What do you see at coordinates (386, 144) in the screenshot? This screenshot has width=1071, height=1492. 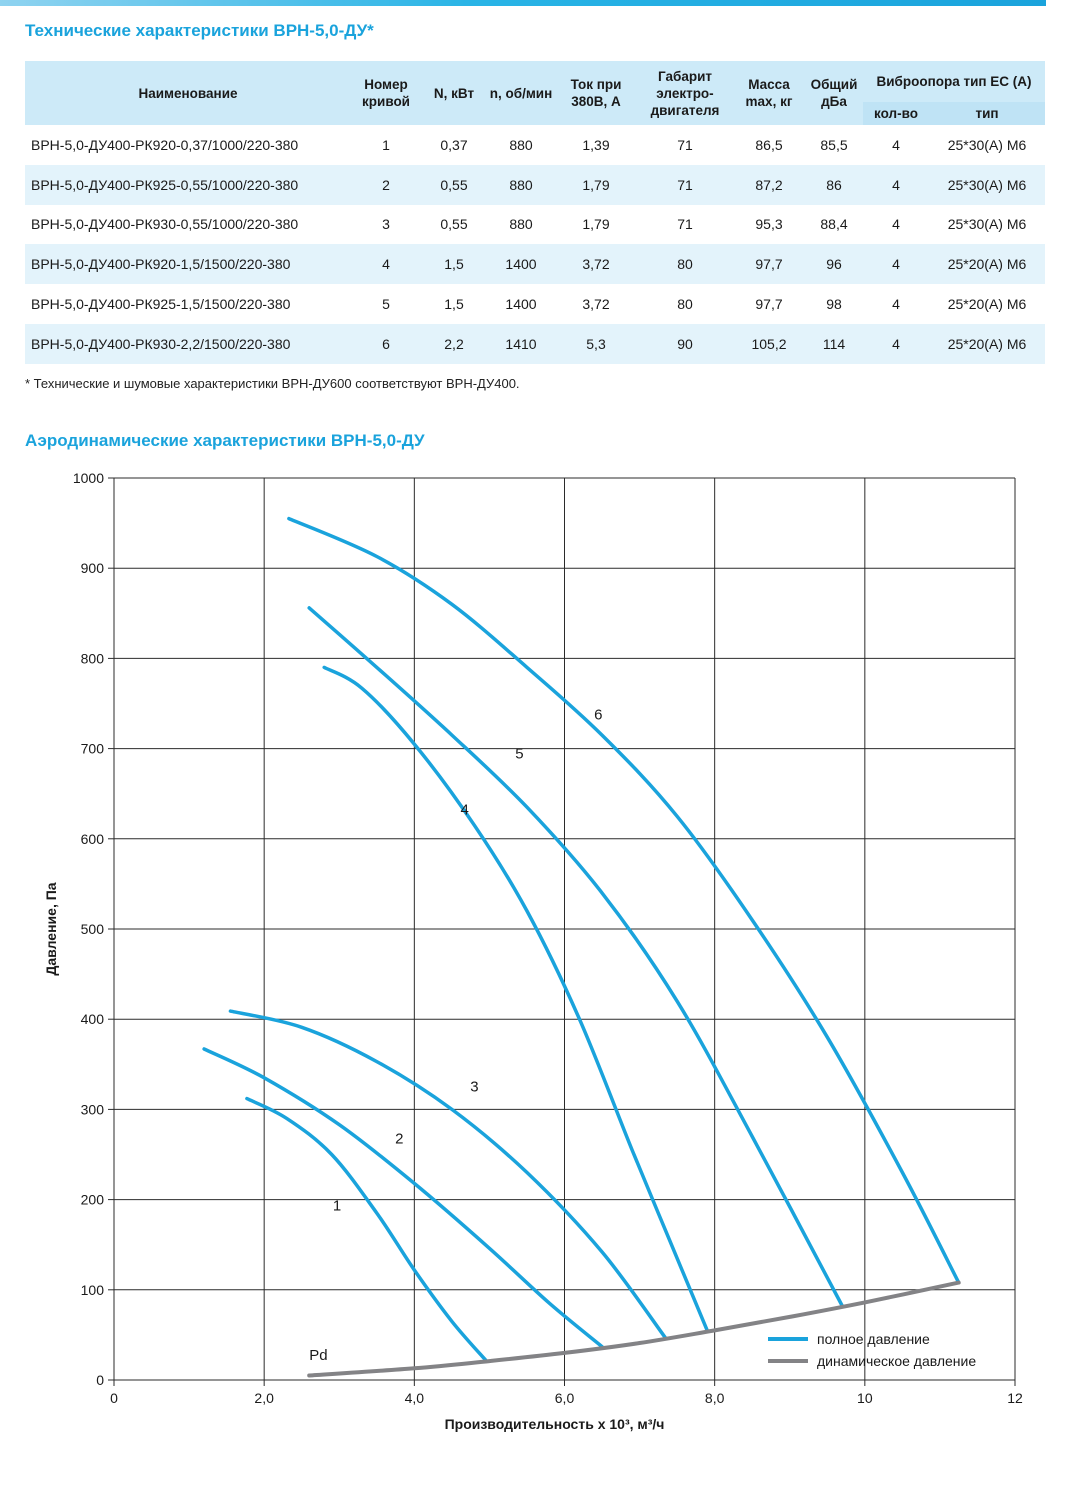 I see `cell-curve: 1` at bounding box center [386, 144].